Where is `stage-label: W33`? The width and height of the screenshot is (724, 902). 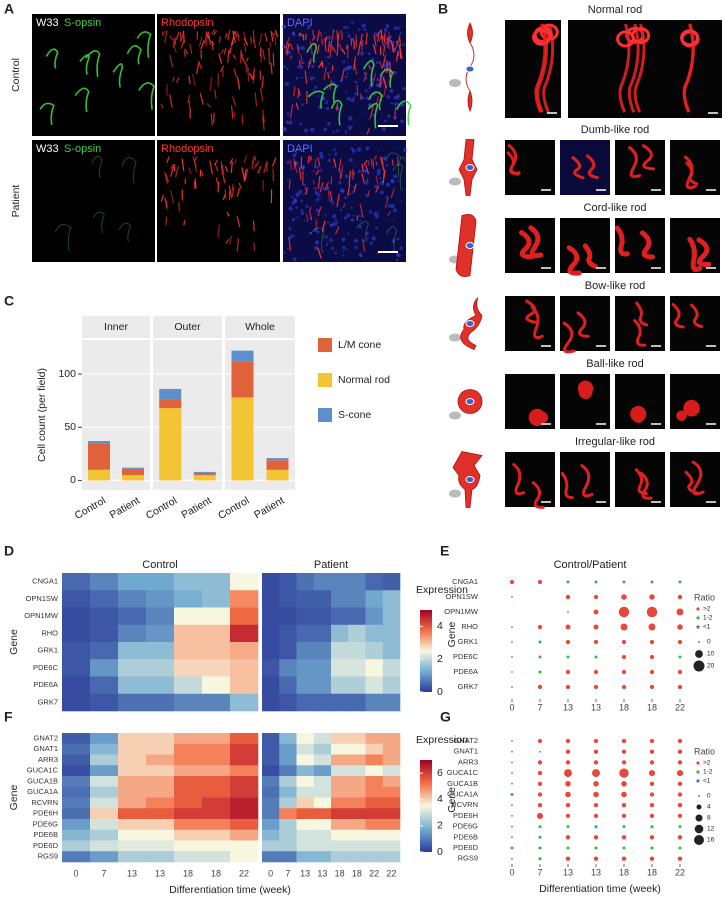 stage-label: W33 is located at coordinates (47, 23).